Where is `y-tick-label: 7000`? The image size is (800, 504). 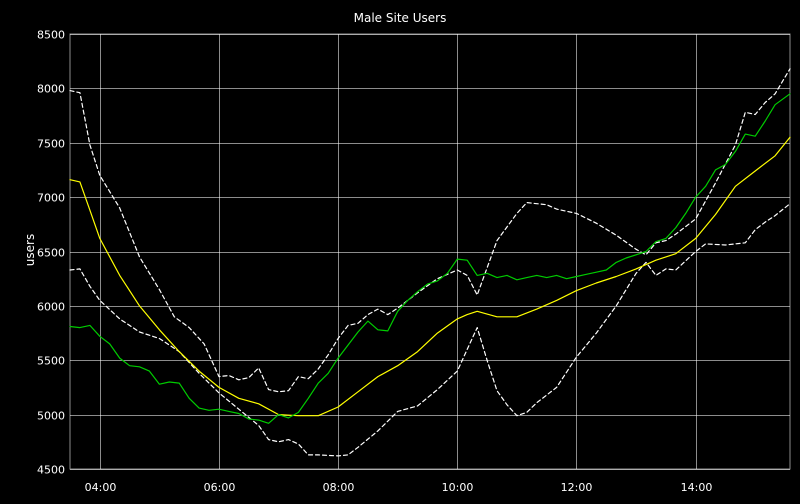 y-tick-label: 7000 is located at coordinates (51, 198).